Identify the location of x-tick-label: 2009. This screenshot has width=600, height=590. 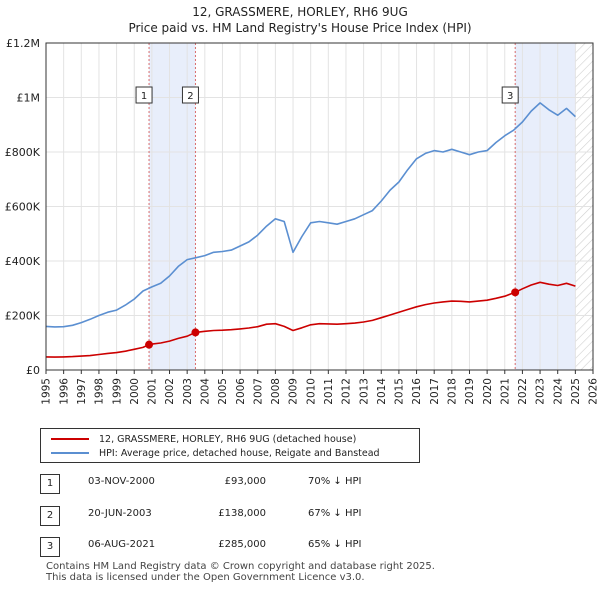
(294, 391).